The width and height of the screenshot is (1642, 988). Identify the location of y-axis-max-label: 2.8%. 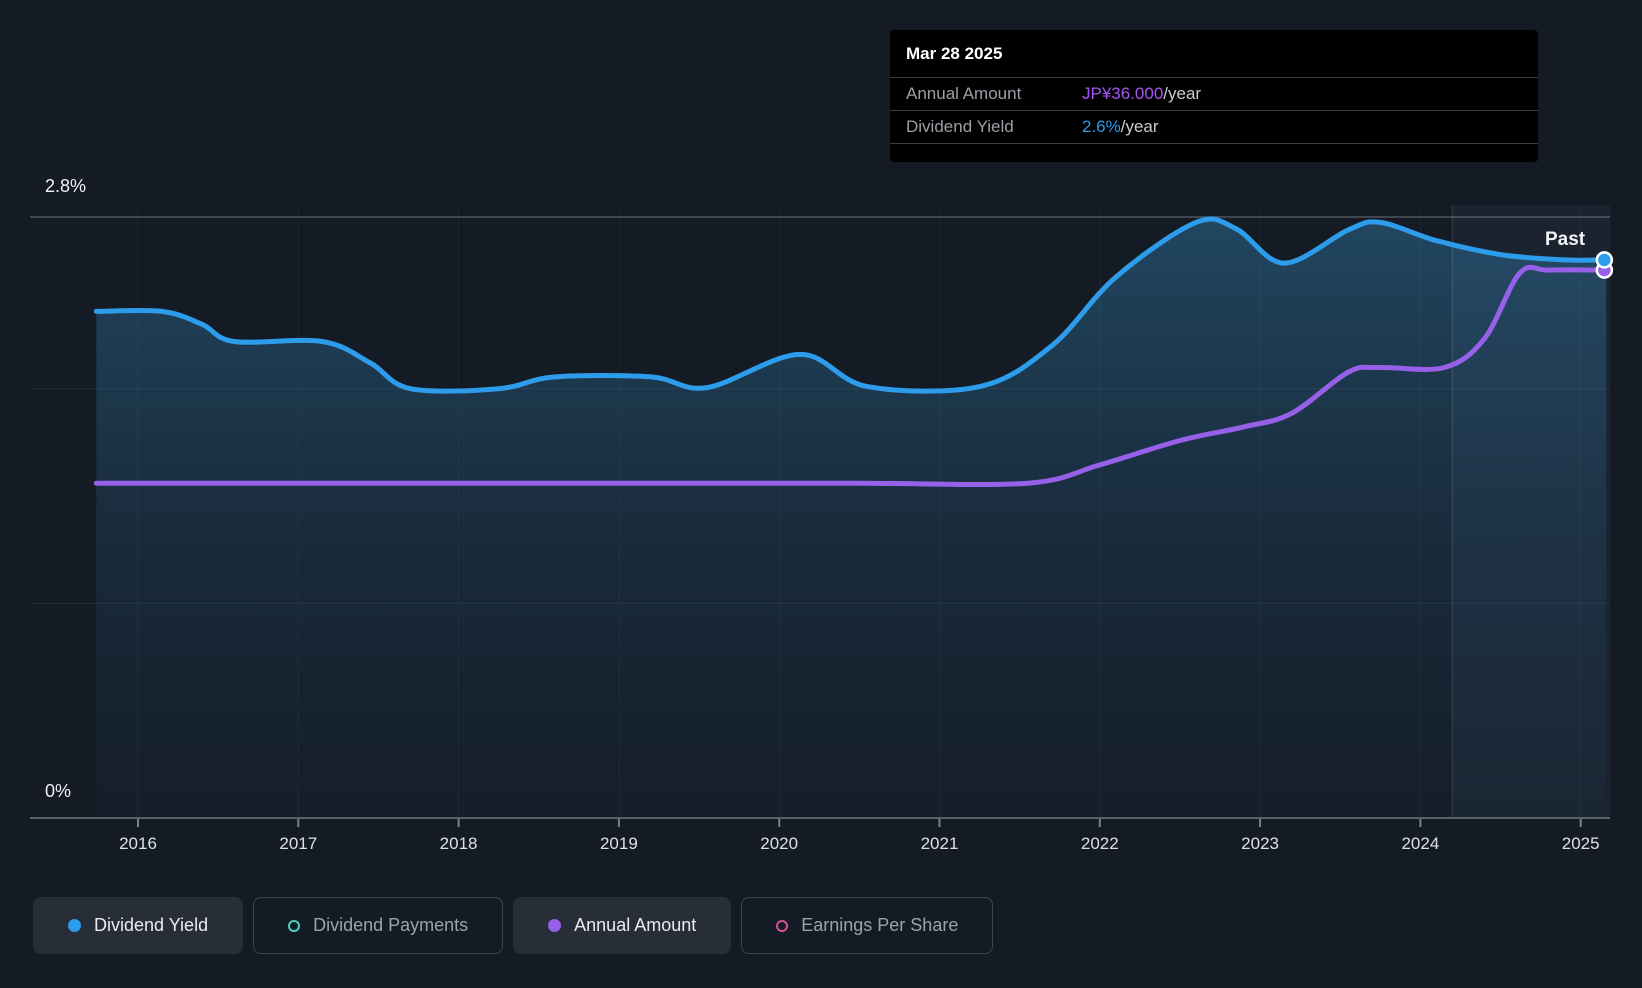
(66, 186).